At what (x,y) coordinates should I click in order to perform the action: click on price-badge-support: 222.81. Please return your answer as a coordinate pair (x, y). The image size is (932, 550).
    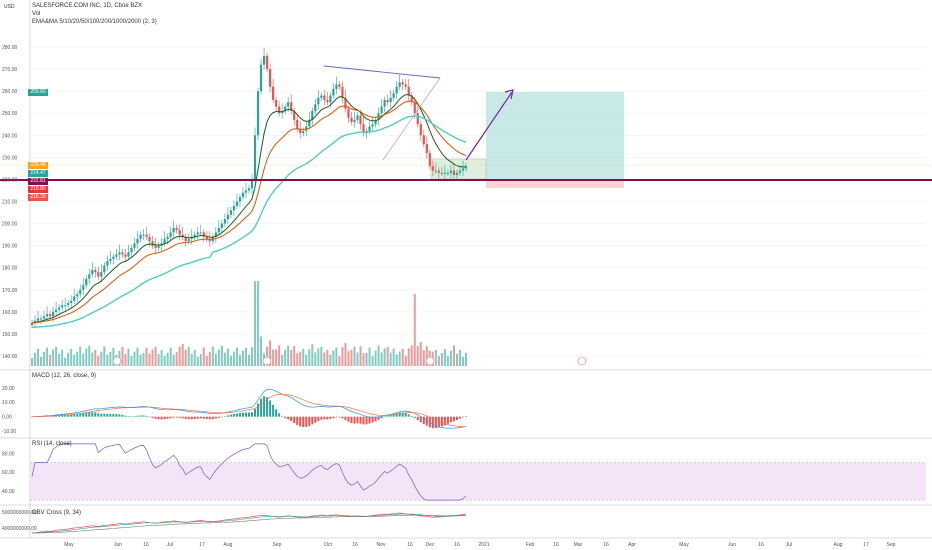
    Looking at the image, I should click on (38, 181).